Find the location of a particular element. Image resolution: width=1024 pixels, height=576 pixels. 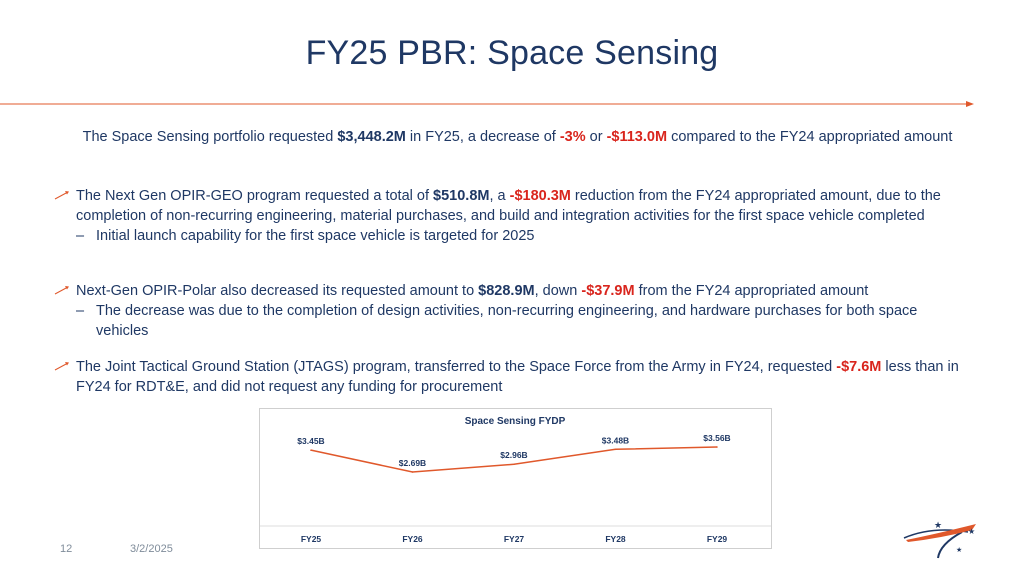

bullet-text: , a is located at coordinates (499, 196).